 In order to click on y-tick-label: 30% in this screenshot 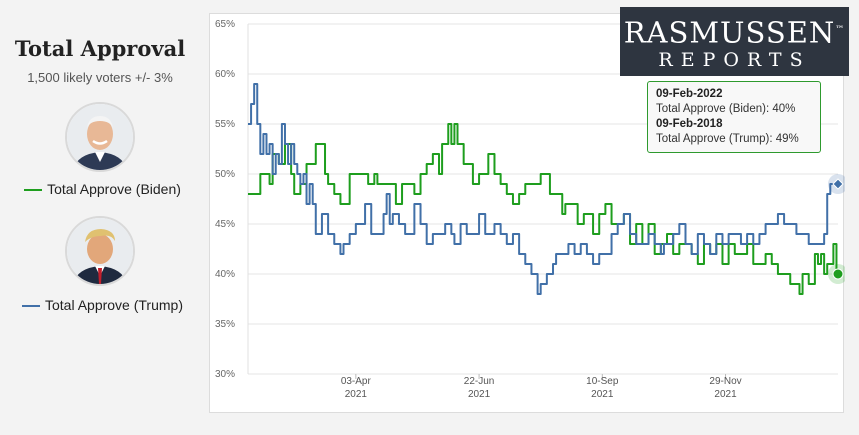, I will do `click(225, 374)`.